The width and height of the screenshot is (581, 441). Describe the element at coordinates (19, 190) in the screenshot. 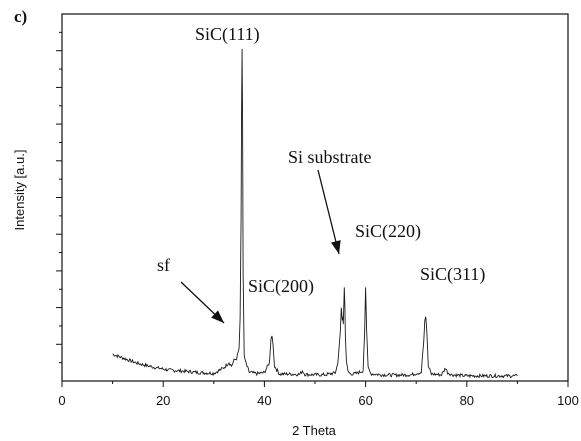

I see `y-axis-label: Intensity [a.u.]` at that location.